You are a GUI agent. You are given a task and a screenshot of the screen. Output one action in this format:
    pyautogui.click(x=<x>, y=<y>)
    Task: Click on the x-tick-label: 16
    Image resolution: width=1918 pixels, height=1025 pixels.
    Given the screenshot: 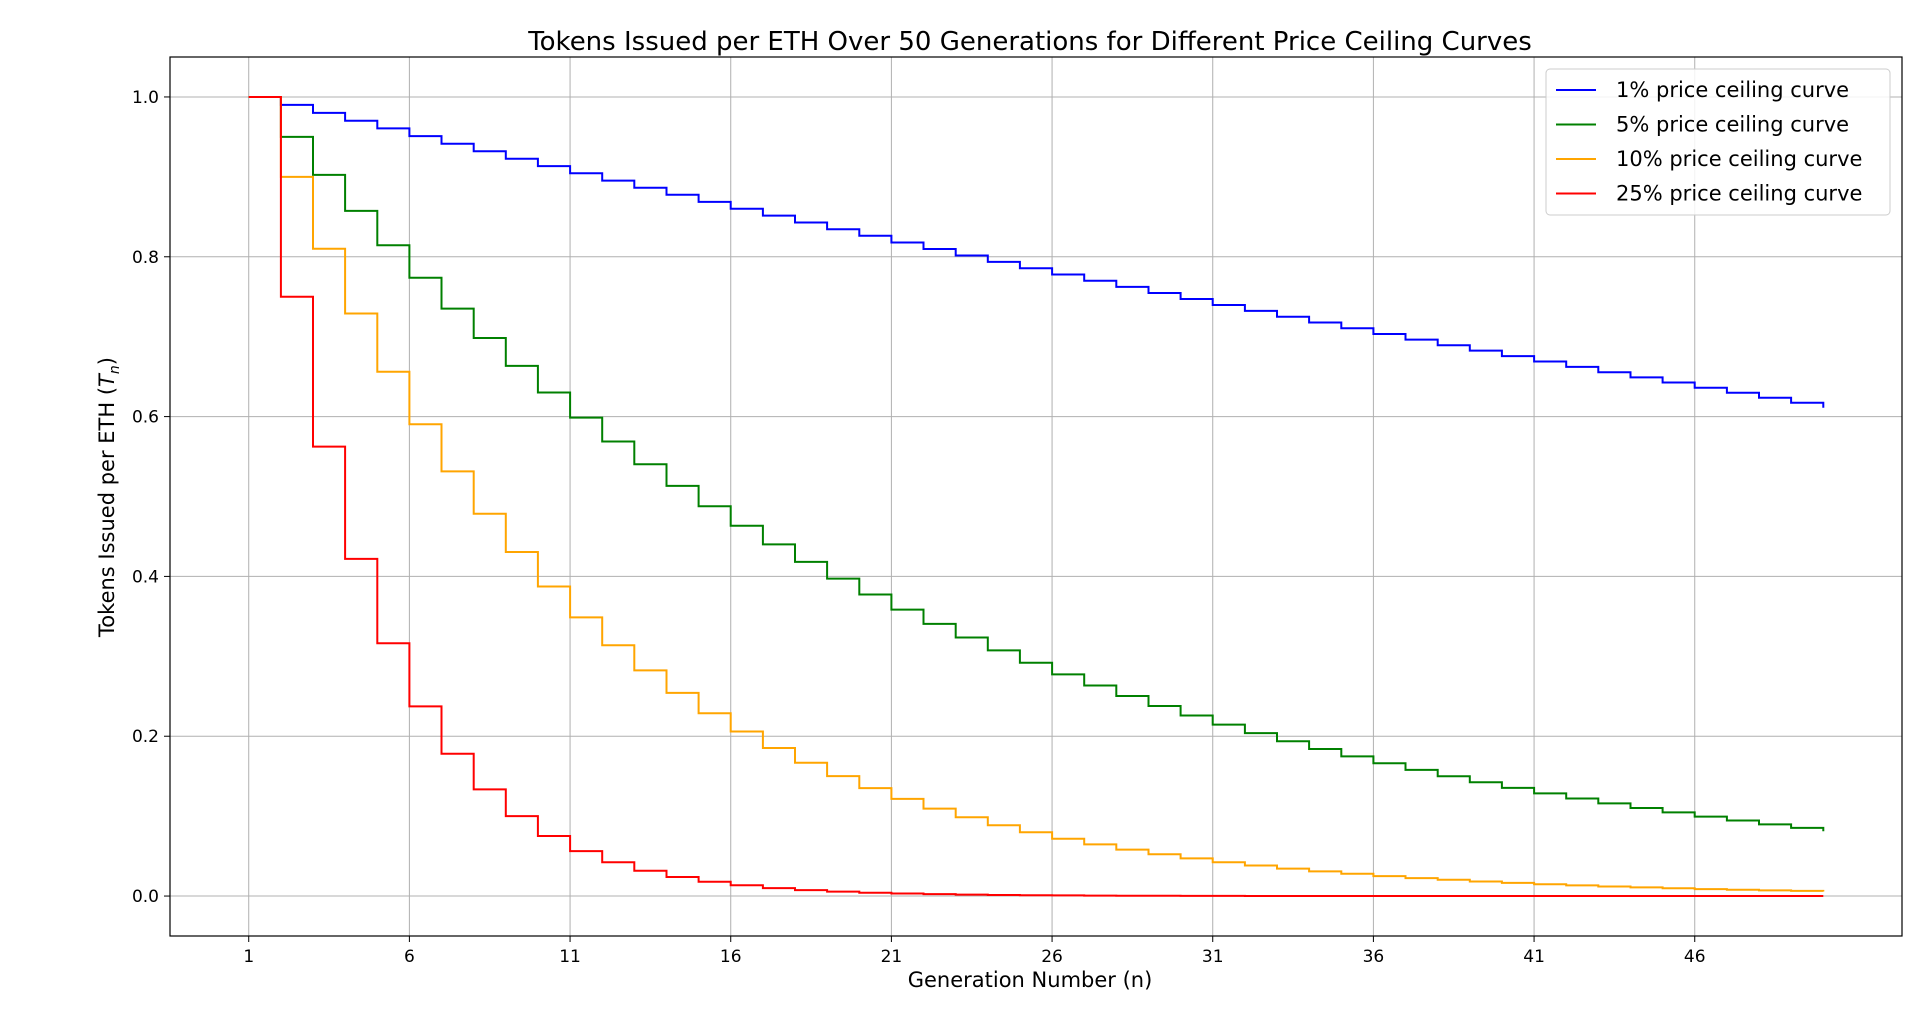 What is the action you would take?
    pyautogui.click(x=731, y=957)
    